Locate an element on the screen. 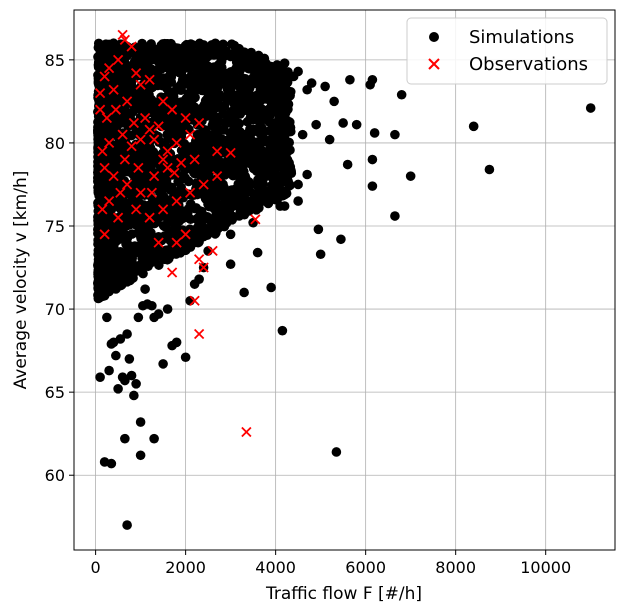 The width and height of the screenshot is (625, 614). y-axis-ticks: 60 65 70 75 80 85 is located at coordinates (59, 268).